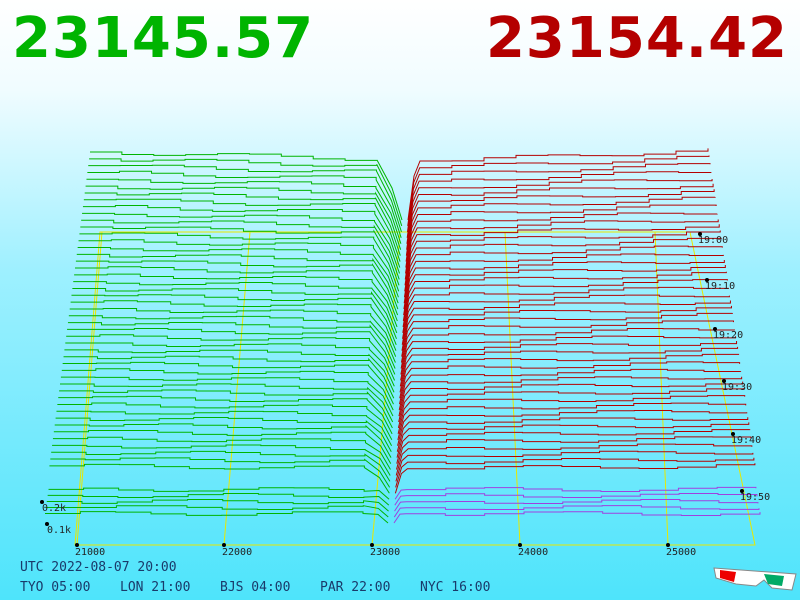  What do you see at coordinates (355, 587) in the screenshot?
I see `city-time: PAR 22:00` at bounding box center [355, 587].